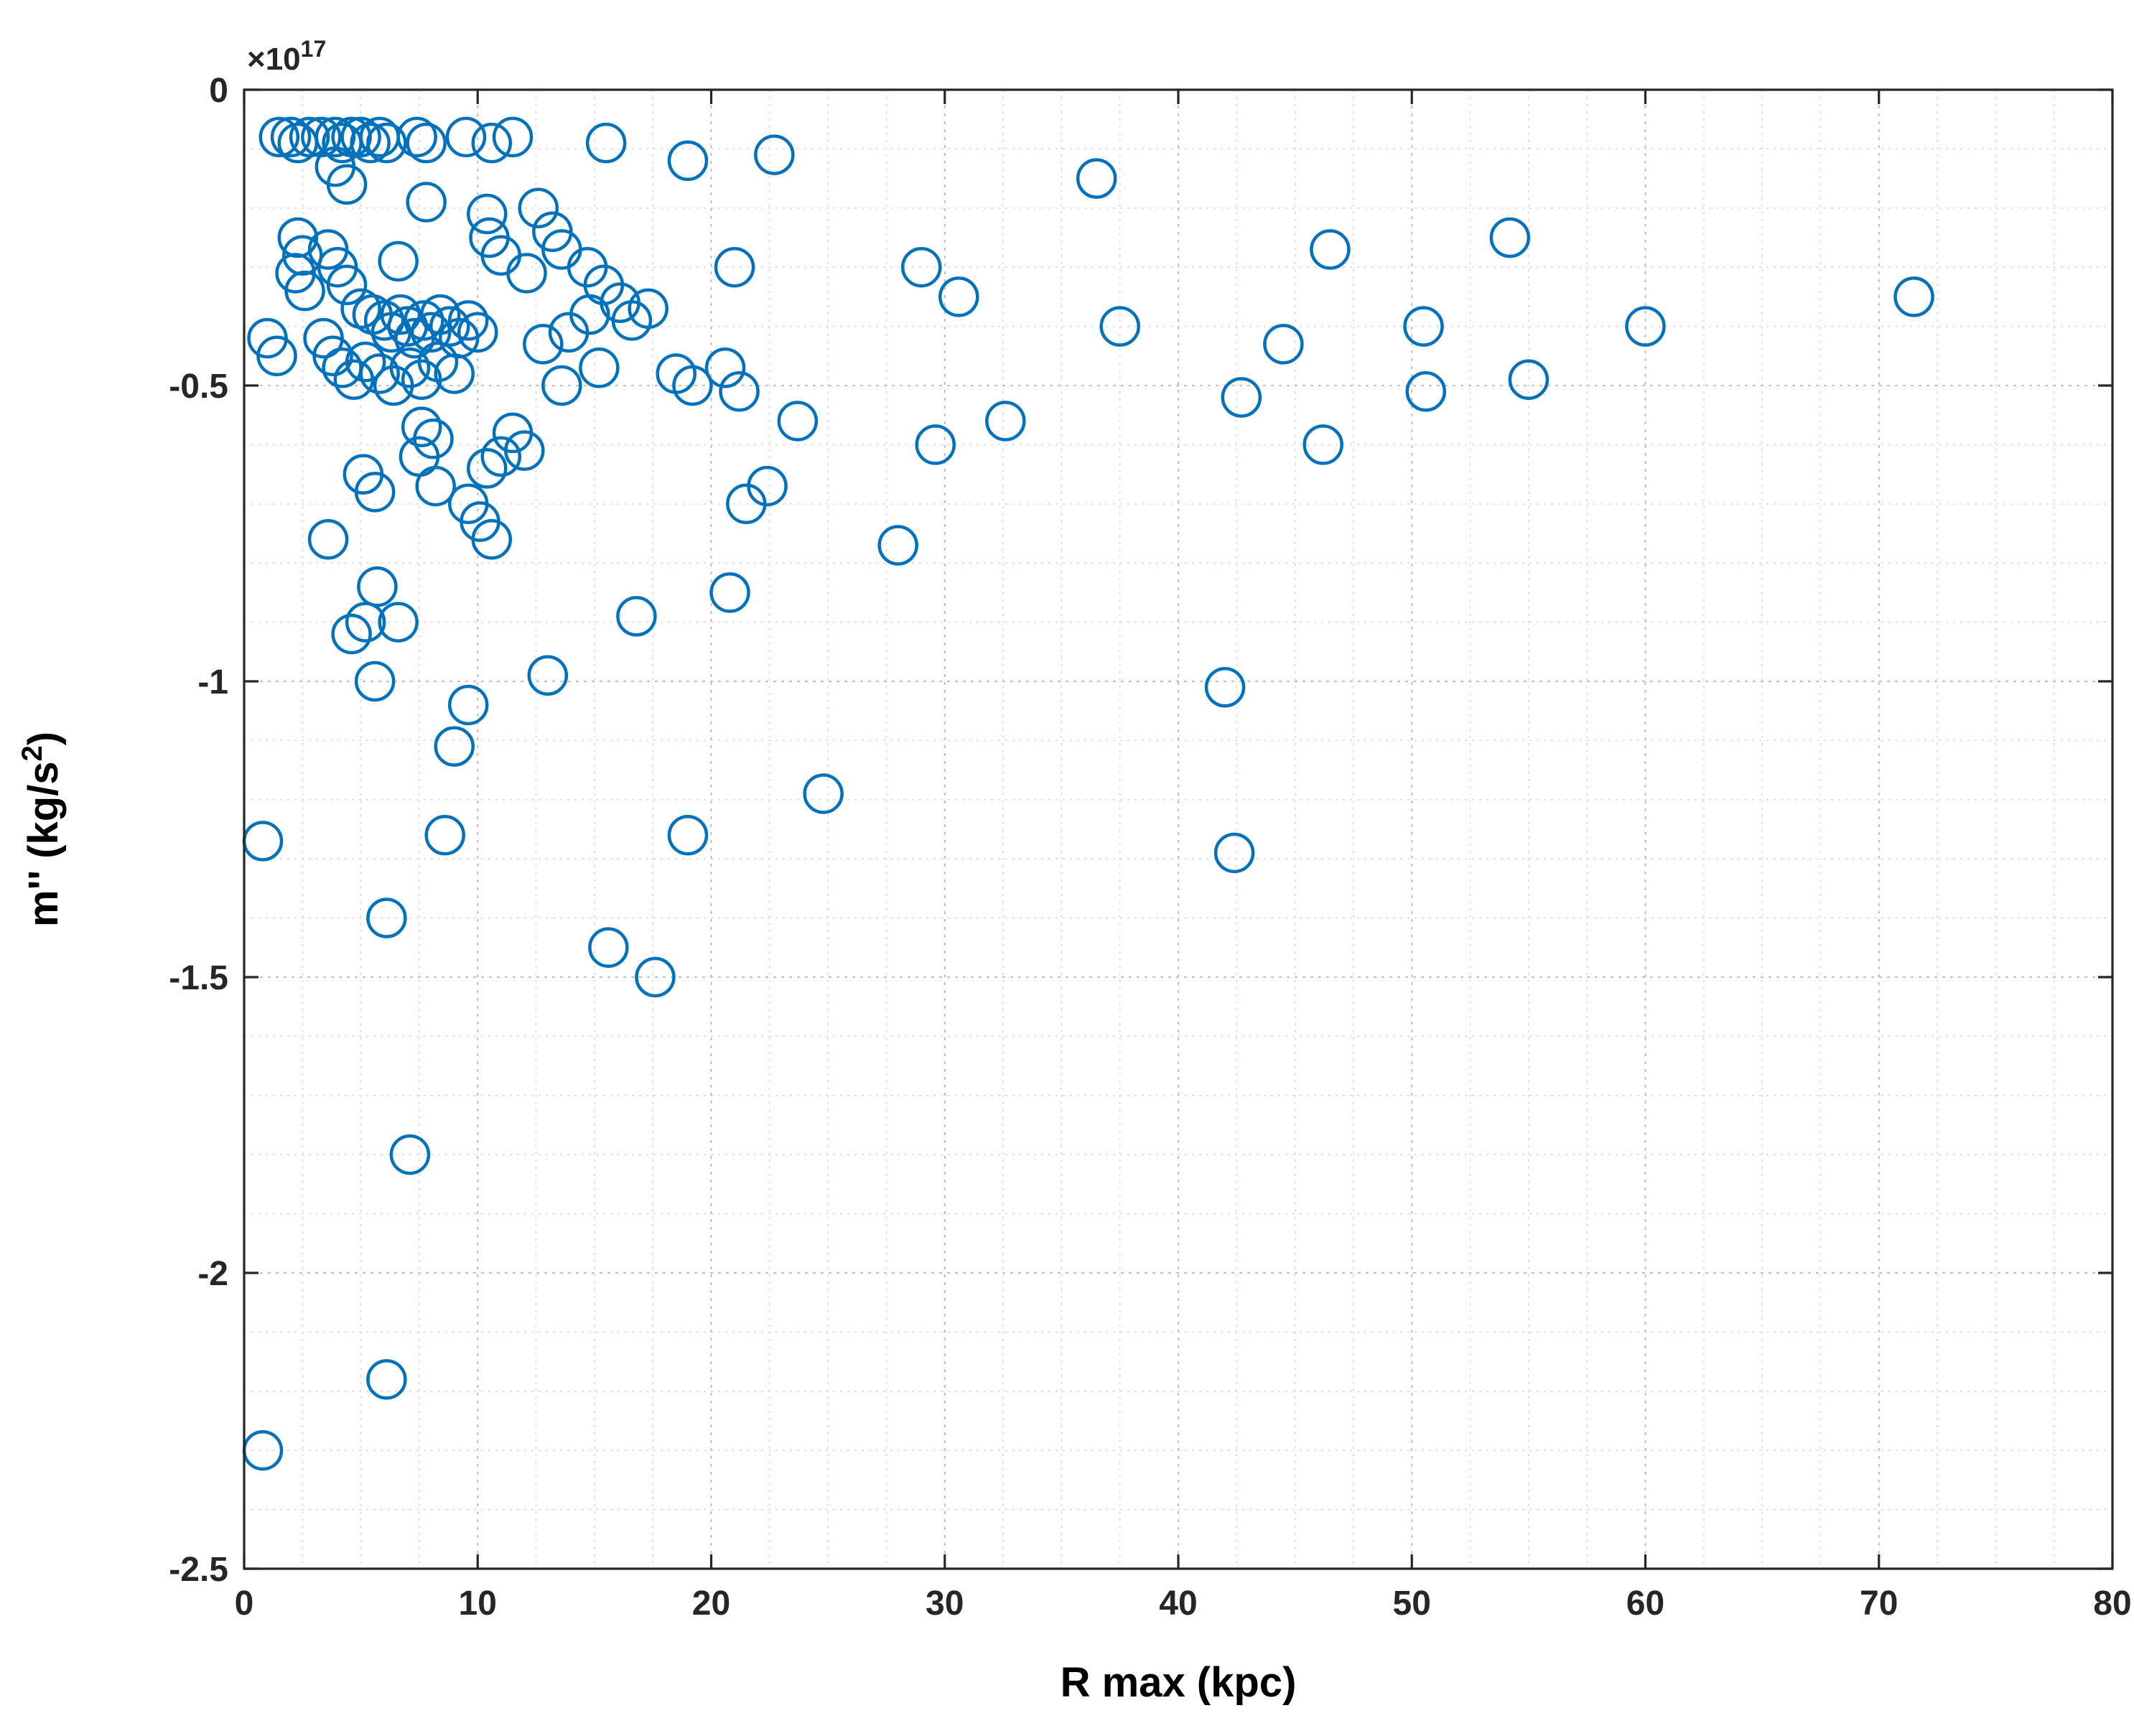  I want to click on y-tick-label: -0.5, so click(198, 387).